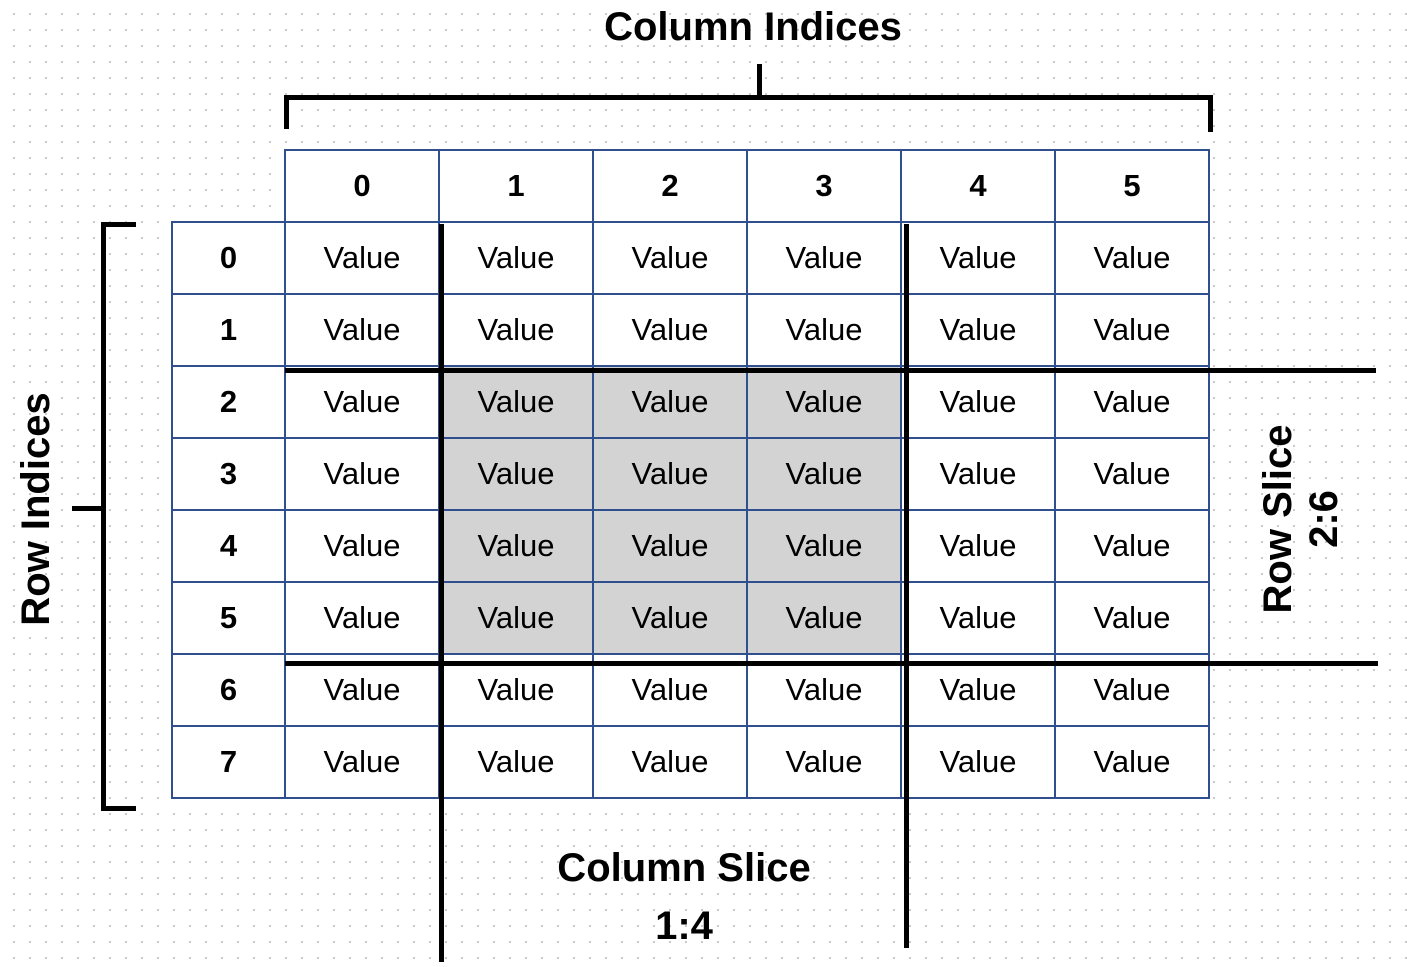  I want to click on table-row: 7 Value Value Value Value Value Value, so click(690, 762).